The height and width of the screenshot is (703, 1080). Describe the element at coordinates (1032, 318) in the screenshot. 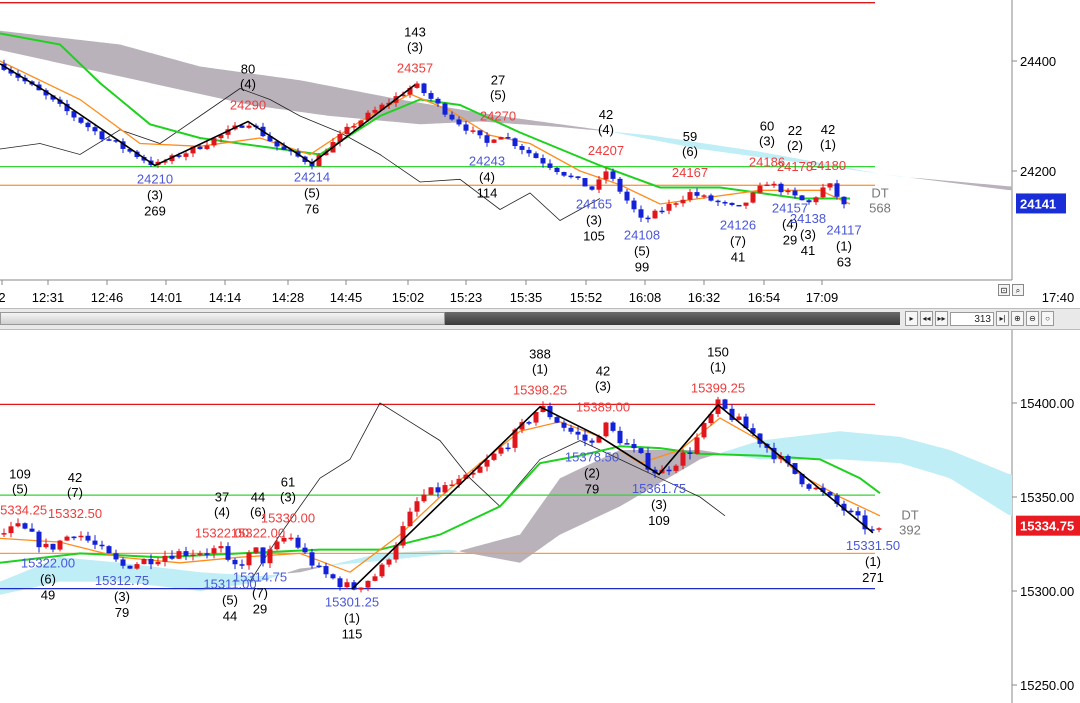

I see `zoom-out-icon: ⊖` at that location.